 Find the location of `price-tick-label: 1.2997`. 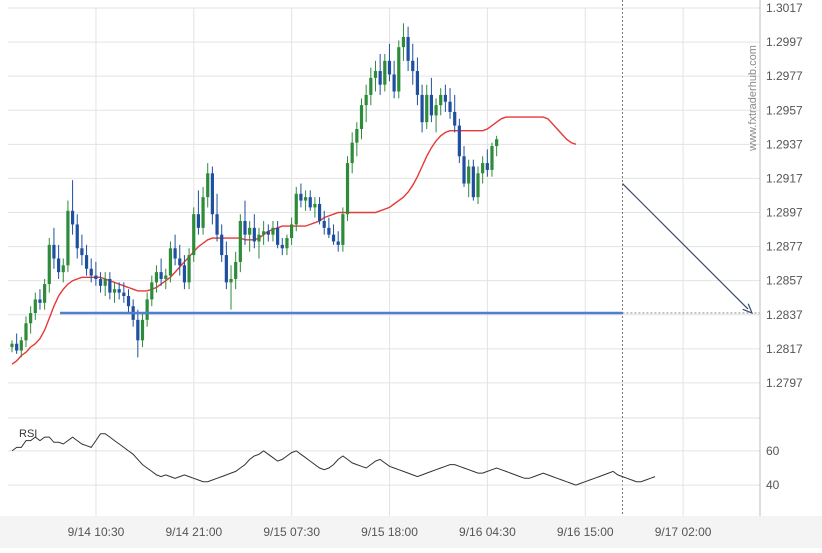

price-tick-label: 1.2997 is located at coordinates (784, 42).